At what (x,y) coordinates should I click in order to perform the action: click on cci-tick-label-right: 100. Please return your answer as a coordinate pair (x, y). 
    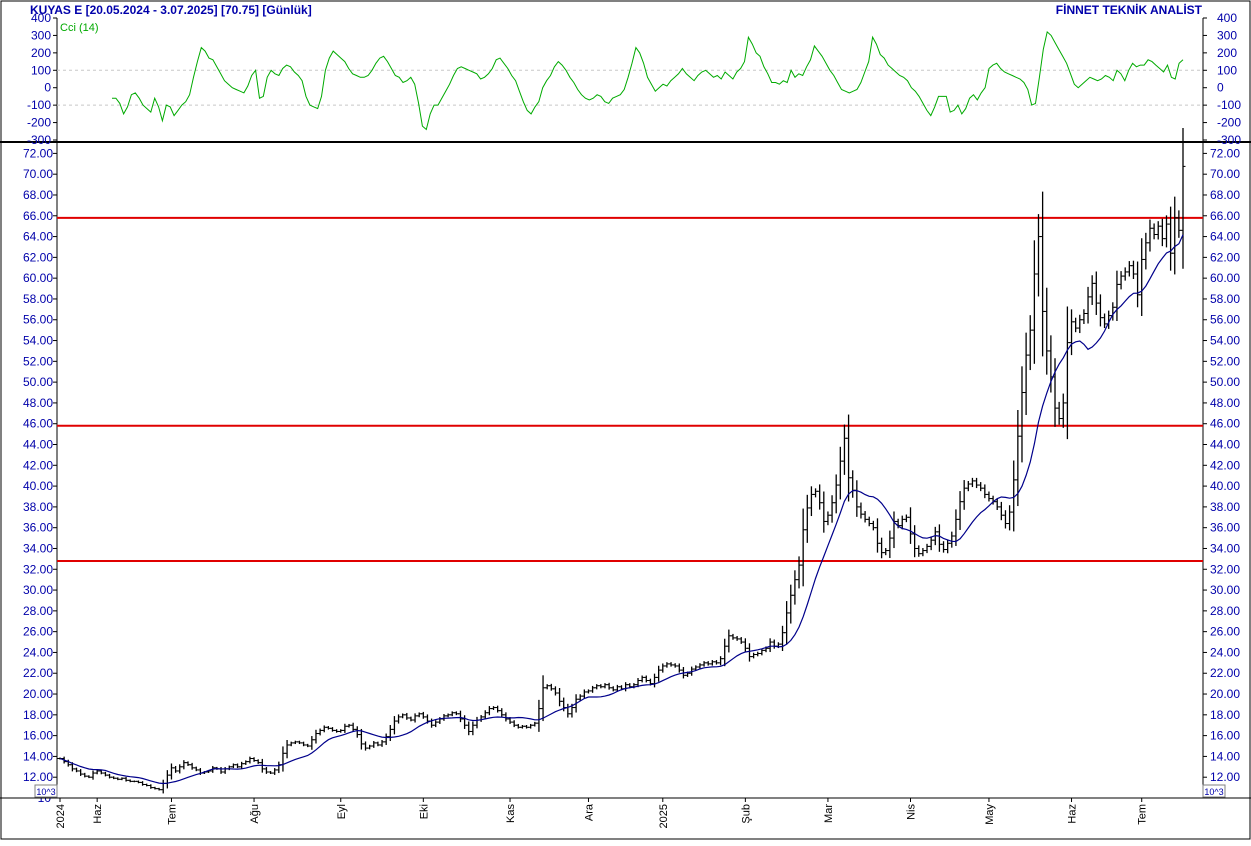
    Looking at the image, I should click on (1227, 70).